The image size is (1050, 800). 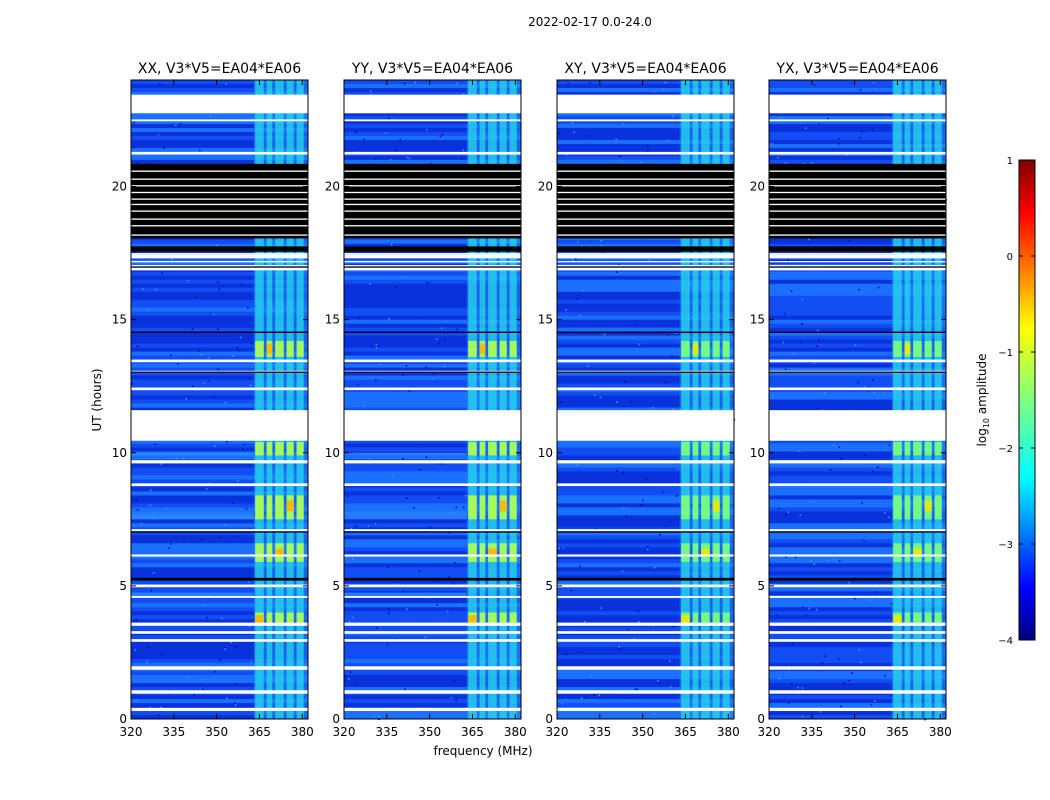 What do you see at coordinates (705, 399) in the screenshot?
I see `rfi-column` at bounding box center [705, 399].